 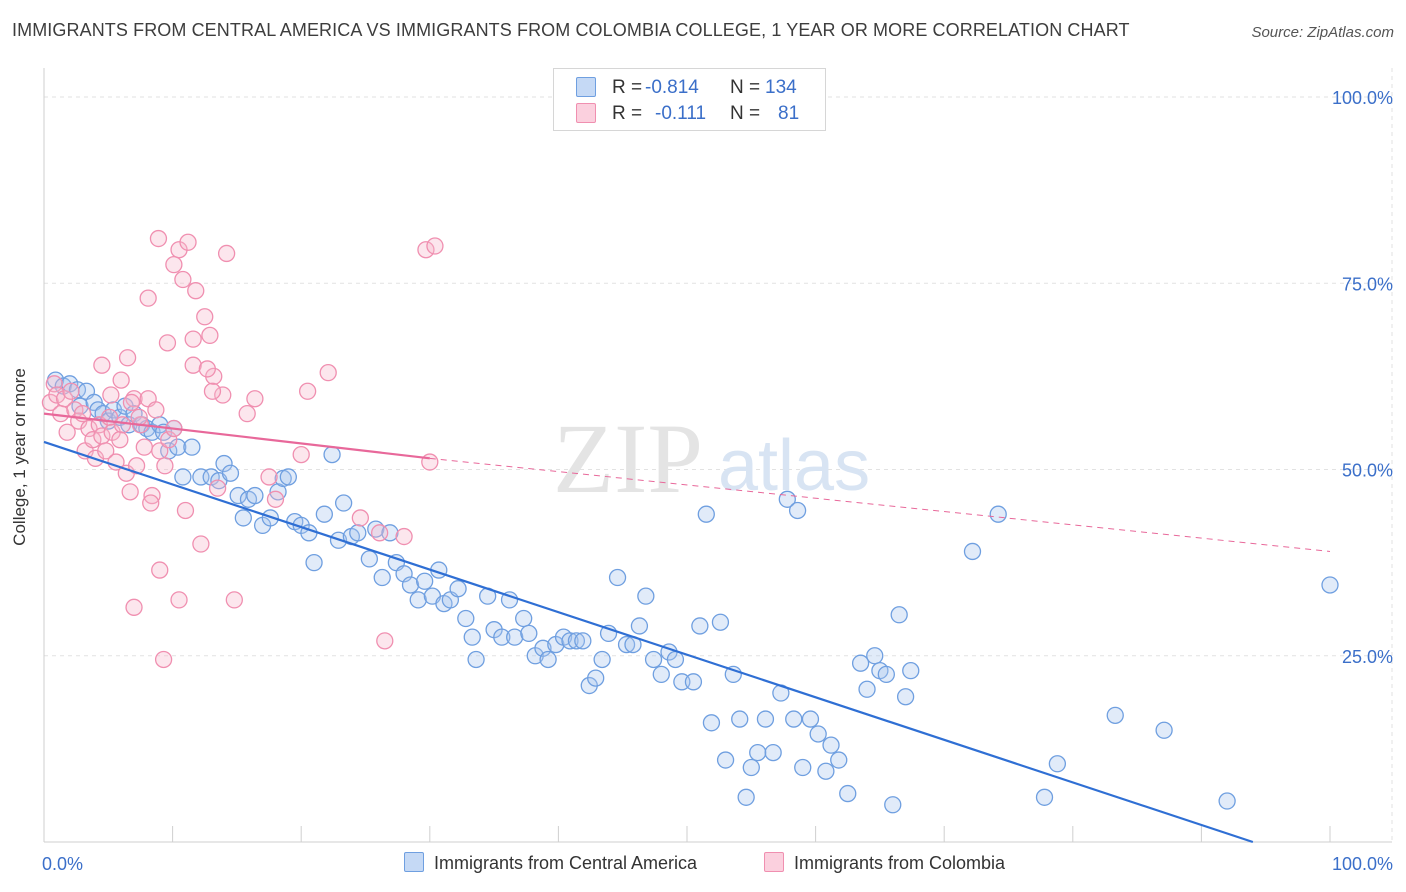 What do you see at coordinates (236, 436) in the screenshot?
I see `trend-line-colombia` at bounding box center [236, 436].